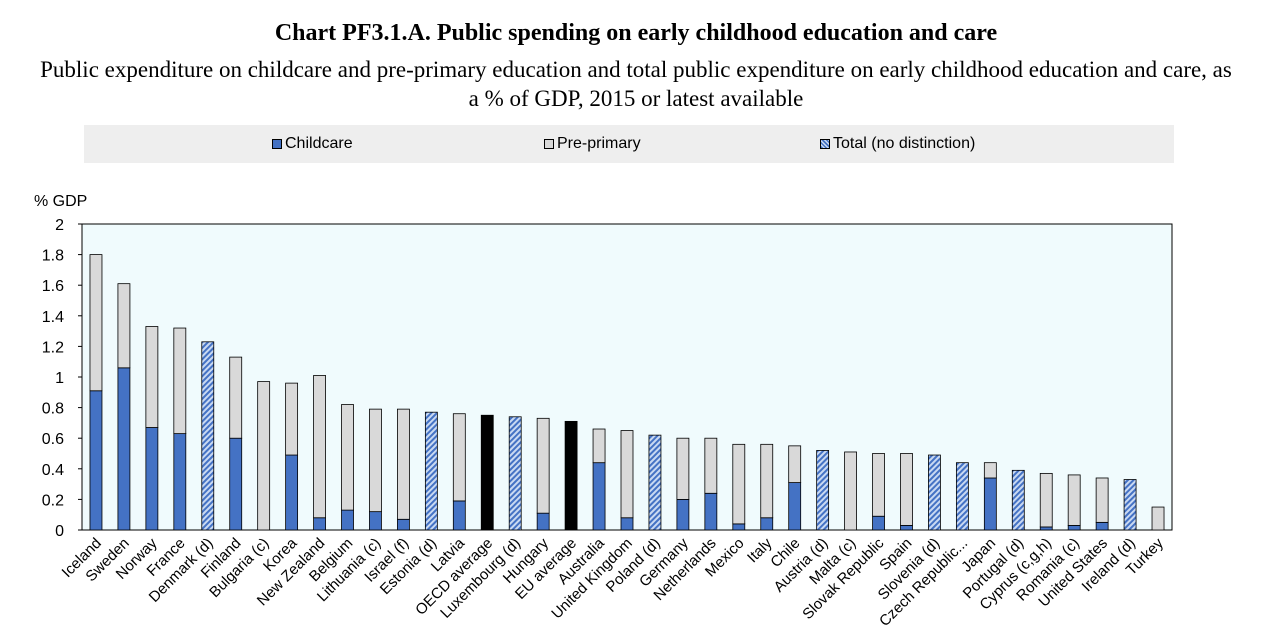 The width and height of the screenshot is (1264, 629). What do you see at coordinates (53, 256) in the screenshot?
I see `y-tick-label: 1.8` at bounding box center [53, 256].